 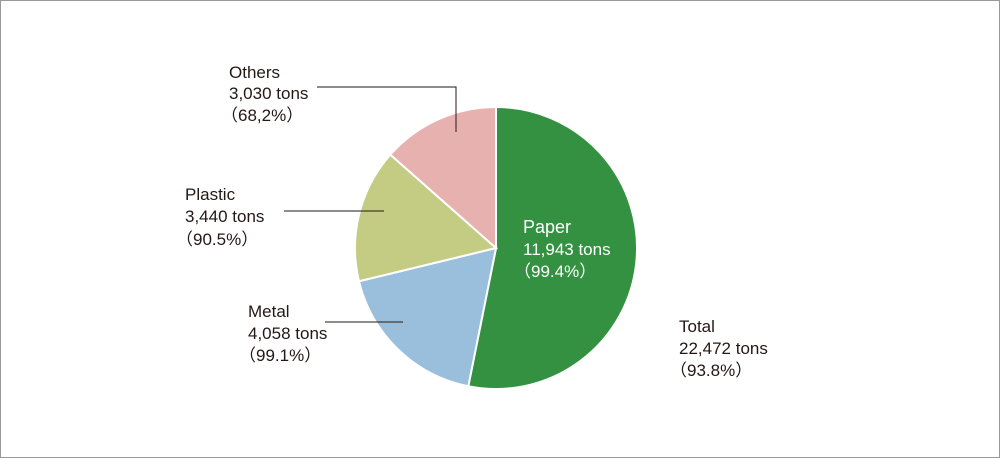 I want to click on others-amount: 3,030 tons, so click(x=268, y=93).